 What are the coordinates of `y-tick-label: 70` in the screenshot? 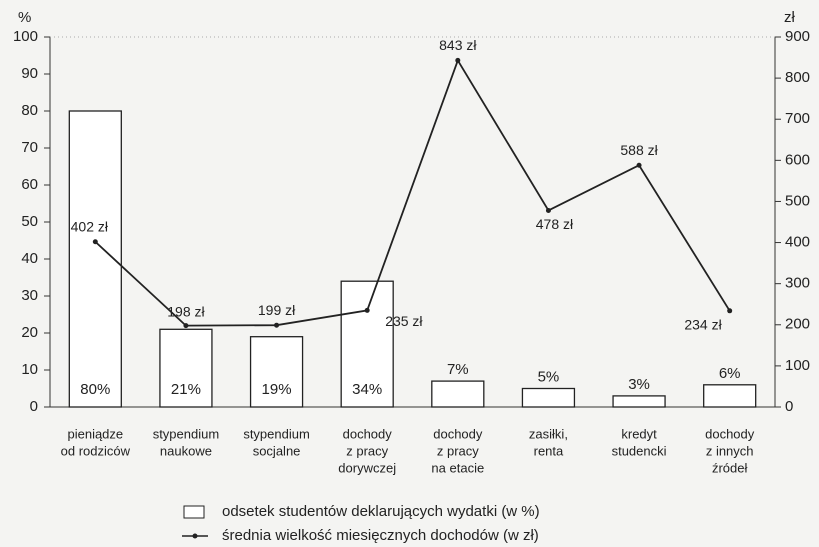 It's located at (29, 147).